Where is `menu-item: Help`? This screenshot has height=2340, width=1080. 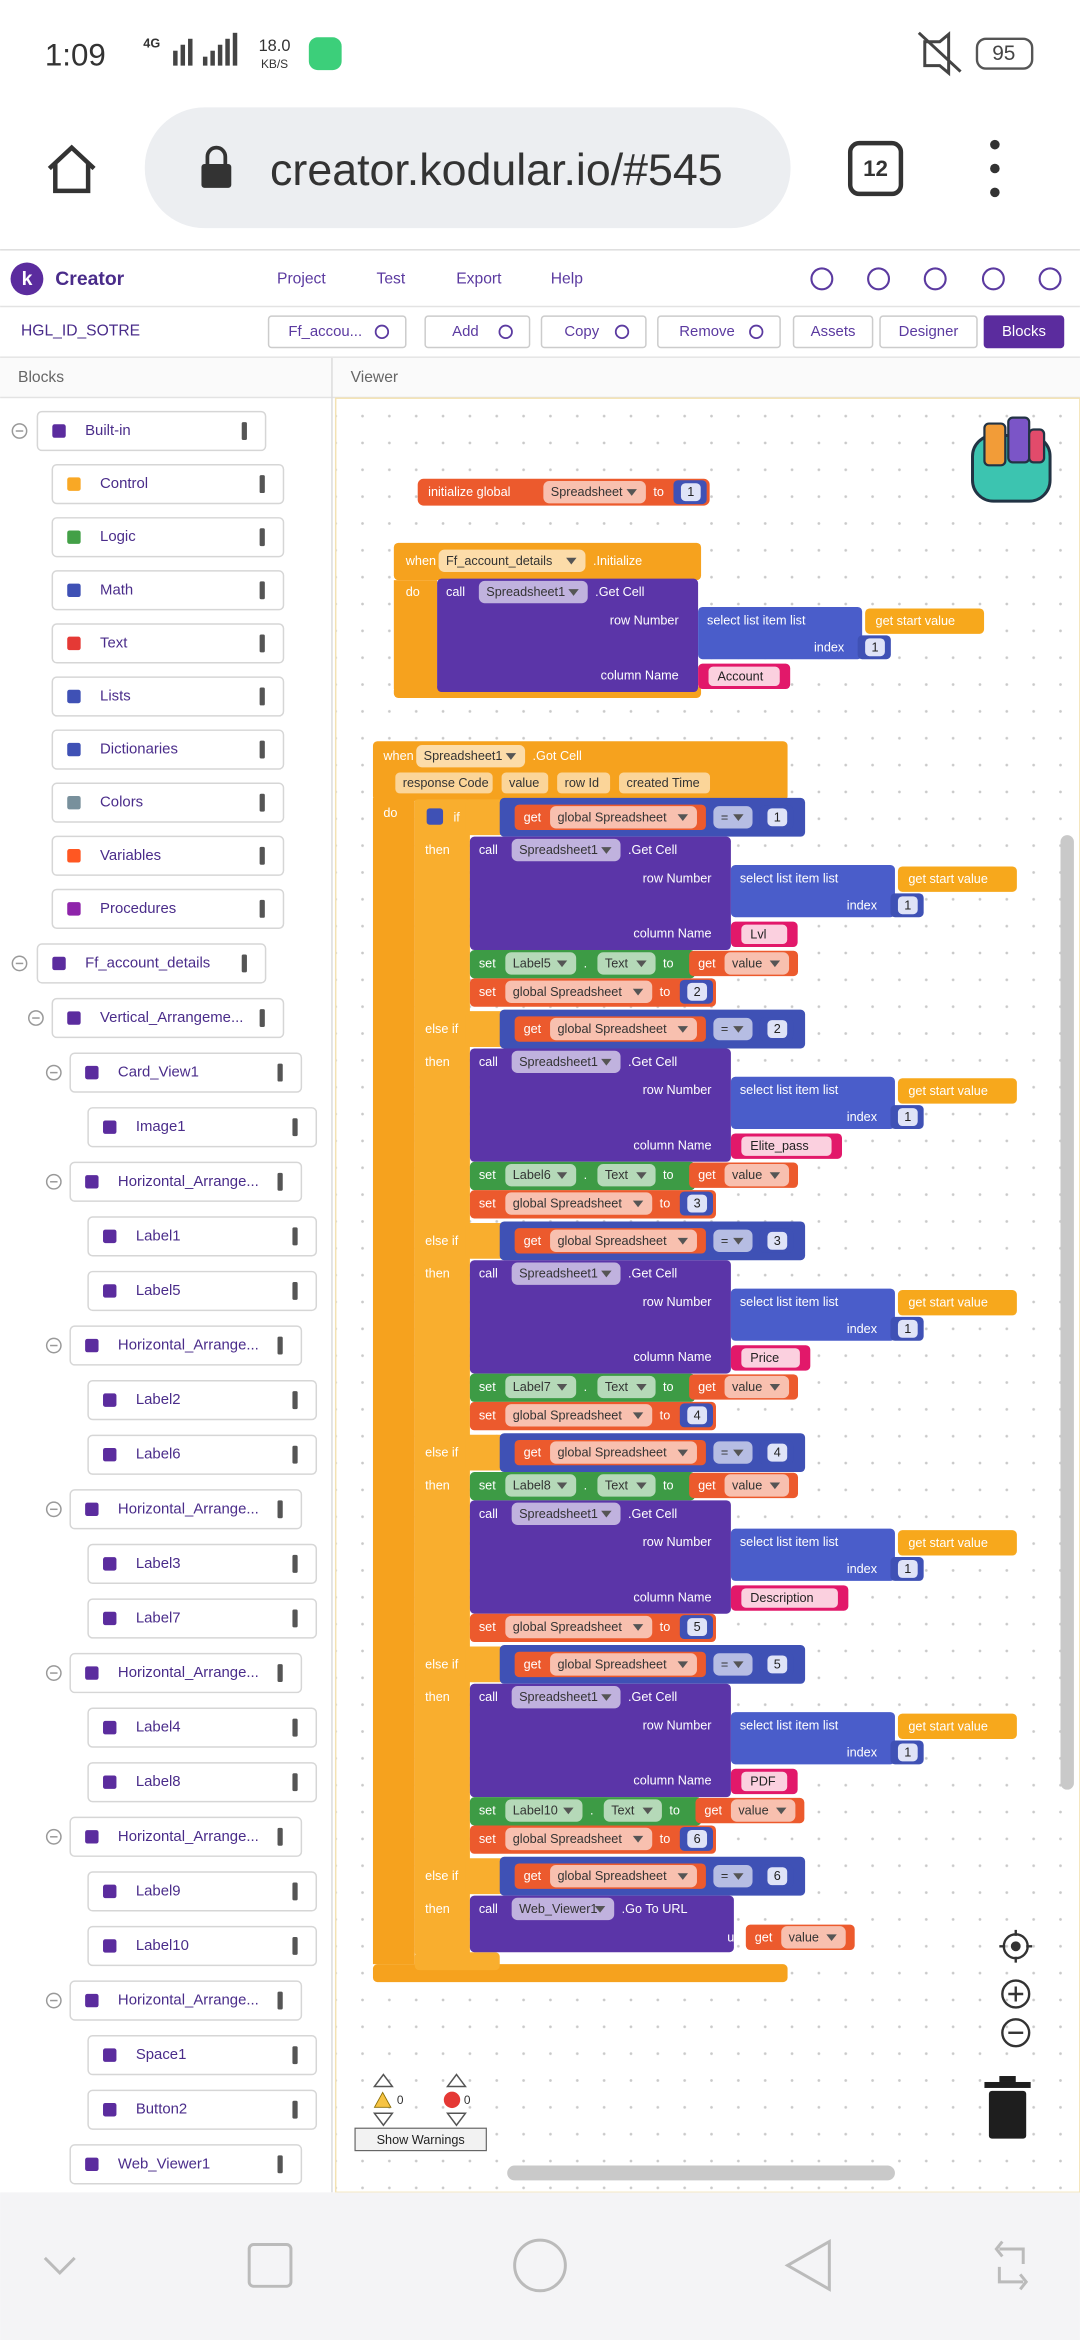
menu-item: Help is located at coordinates (567, 278).